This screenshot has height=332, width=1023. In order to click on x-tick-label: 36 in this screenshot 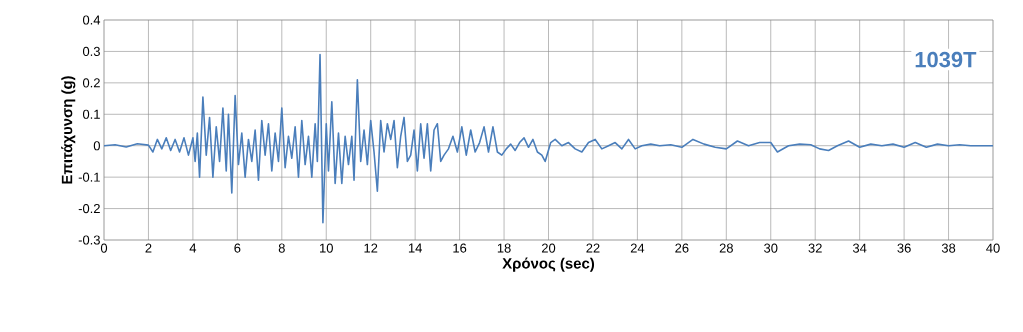, I will do `click(904, 248)`.